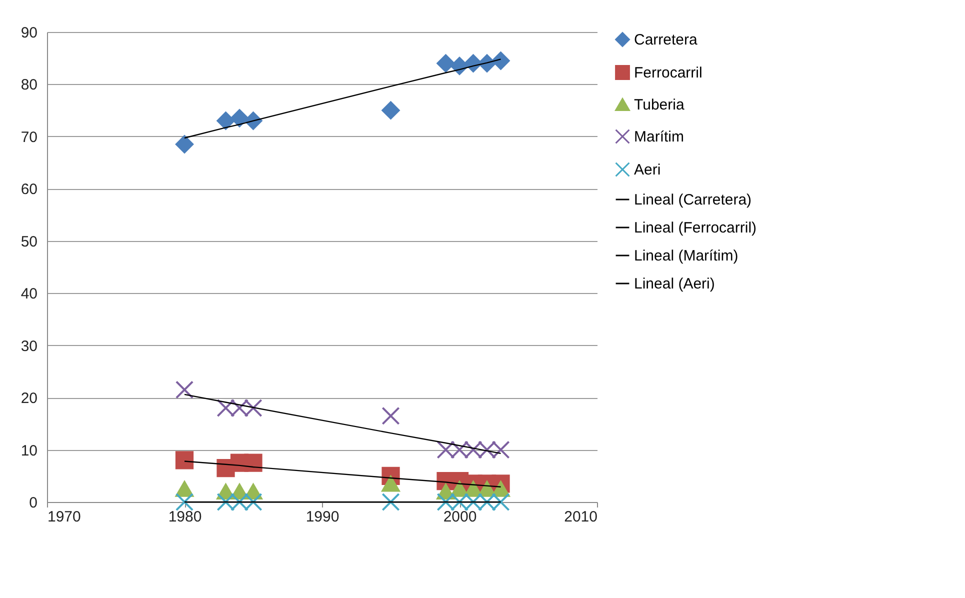 This screenshot has width=965, height=598. Describe the element at coordinates (29, 346) in the screenshot. I see `y-tick-label: 30` at that location.